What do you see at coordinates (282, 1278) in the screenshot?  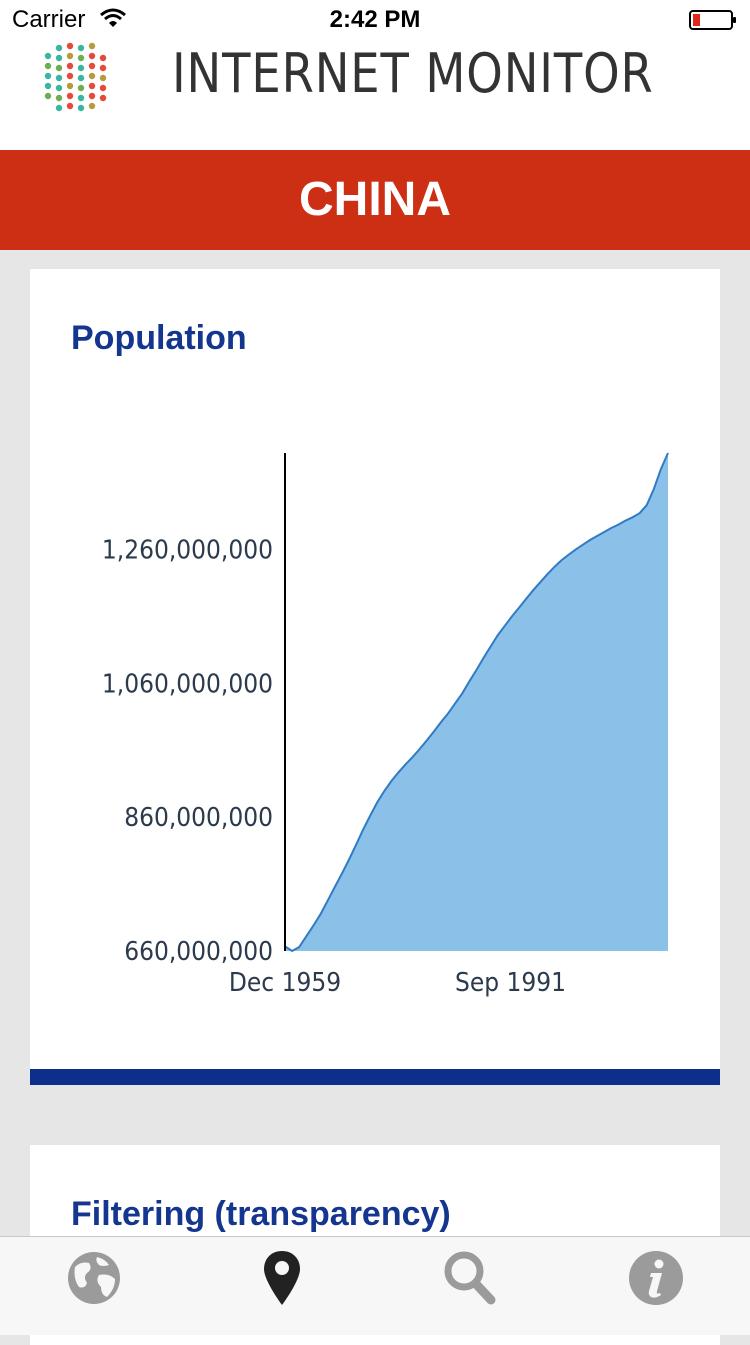 I see `map-pin-icon` at bounding box center [282, 1278].